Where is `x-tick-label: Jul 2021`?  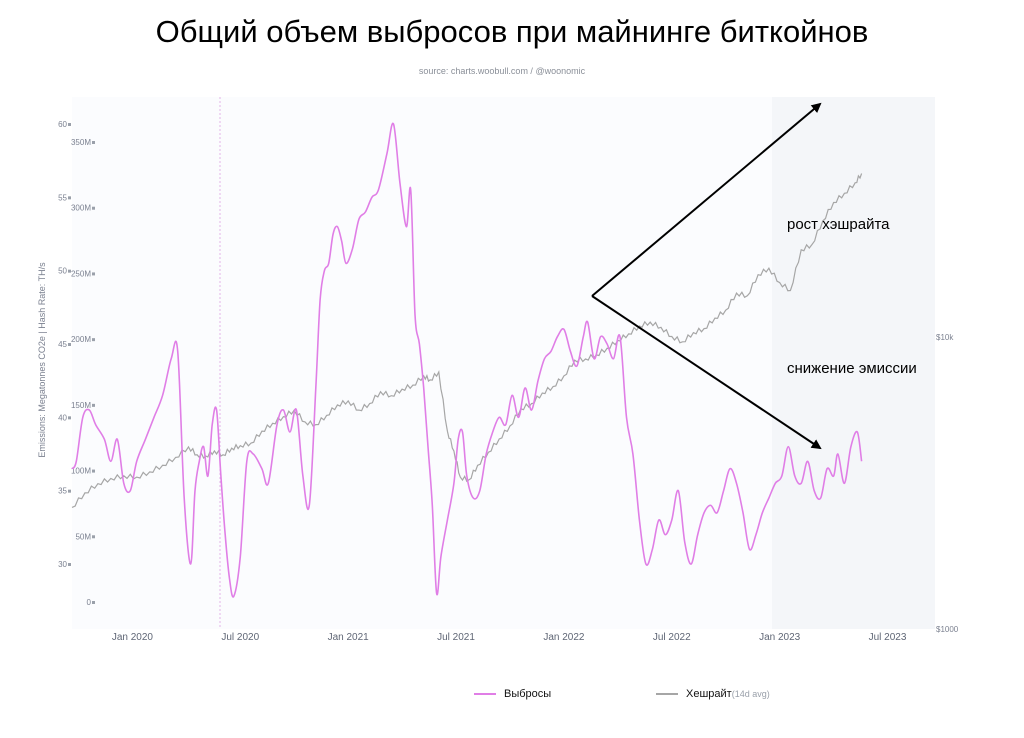
x-tick-label: Jul 2021 is located at coordinates (456, 637).